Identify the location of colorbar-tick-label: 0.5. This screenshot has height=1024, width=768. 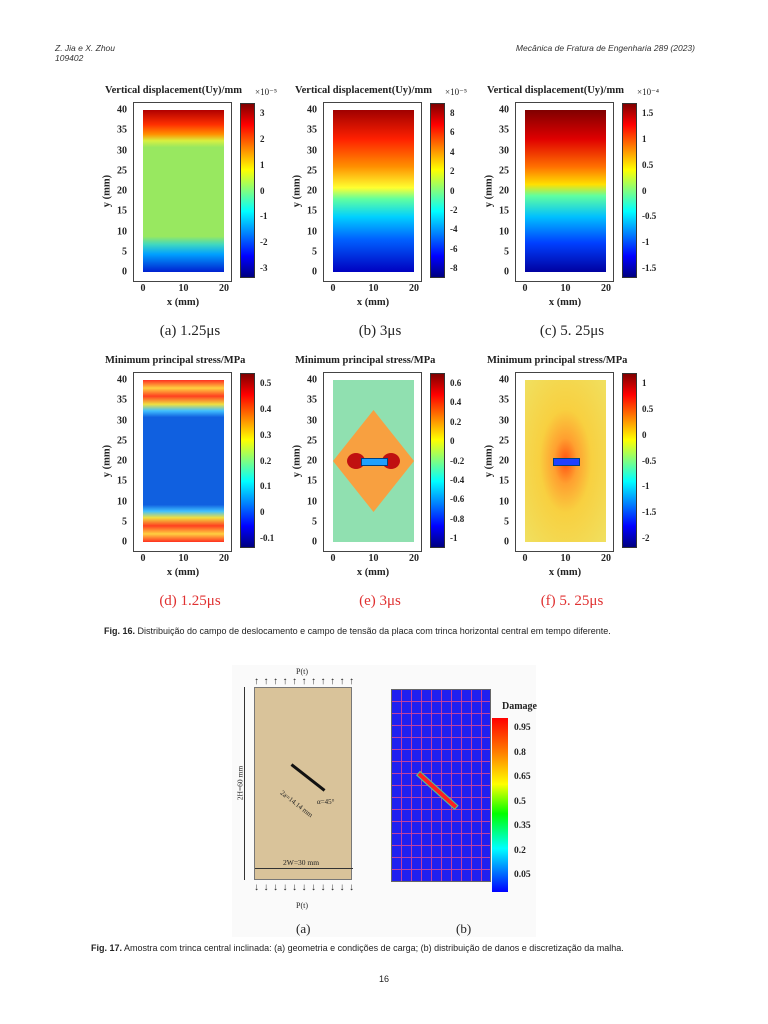
(648, 408).